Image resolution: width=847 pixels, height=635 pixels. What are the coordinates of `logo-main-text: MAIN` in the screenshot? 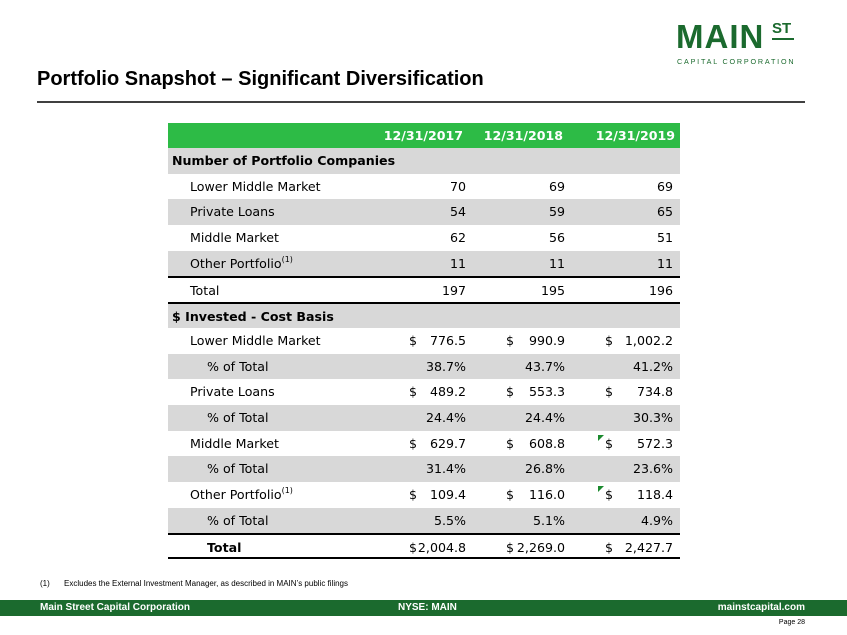 It's located at (720, 36).